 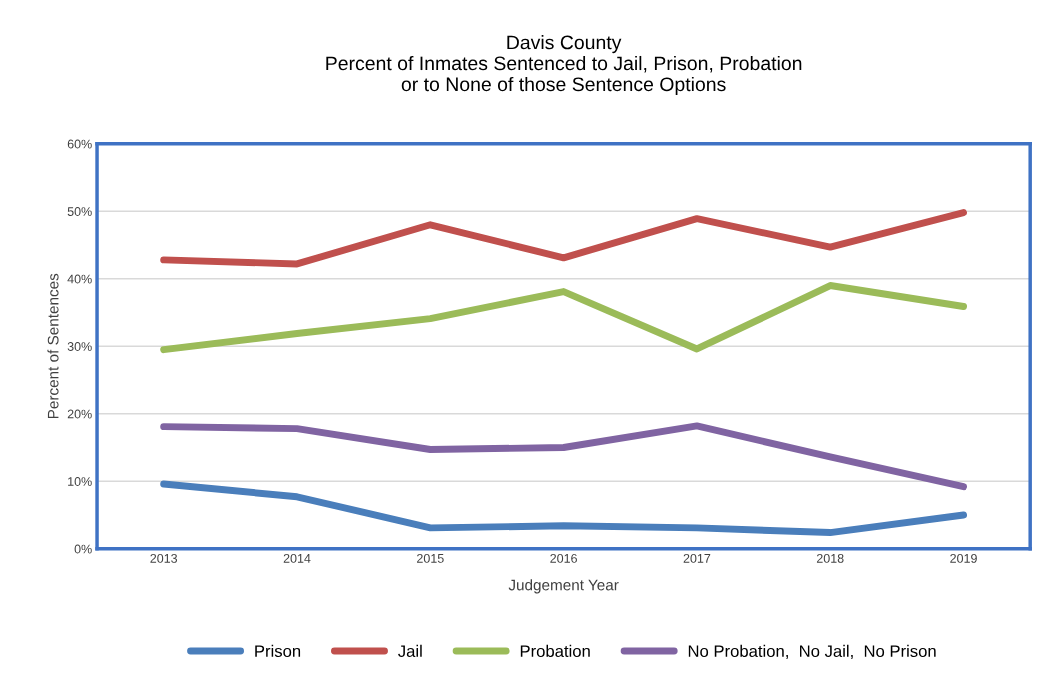 What do you see at coordinates (79, 144) in the screenshot?
I see `y-tick-label: 60%` at bounding box center [79, 144].